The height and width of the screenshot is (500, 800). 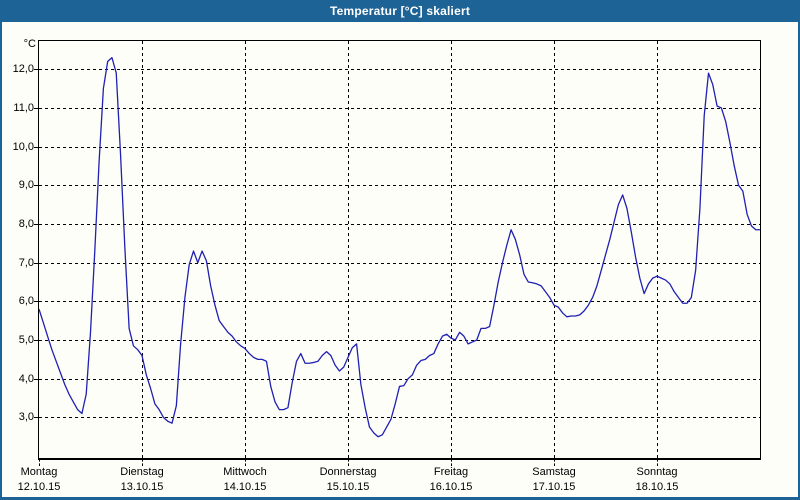 What do you see at coordinates (348, 472) in the screenshot?
I see `day-name: Donnerstag` at bounding box center [348, 472].